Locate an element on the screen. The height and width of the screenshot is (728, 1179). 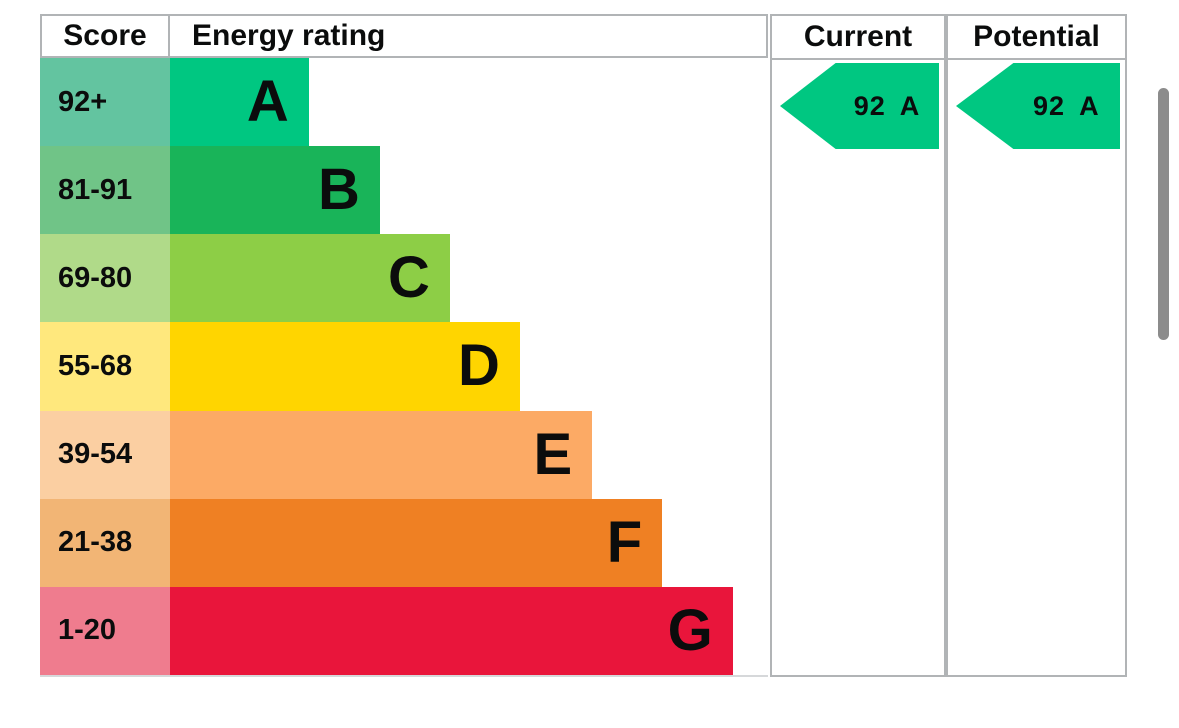
current-rating-band: A is located at coordinates (910, 105).